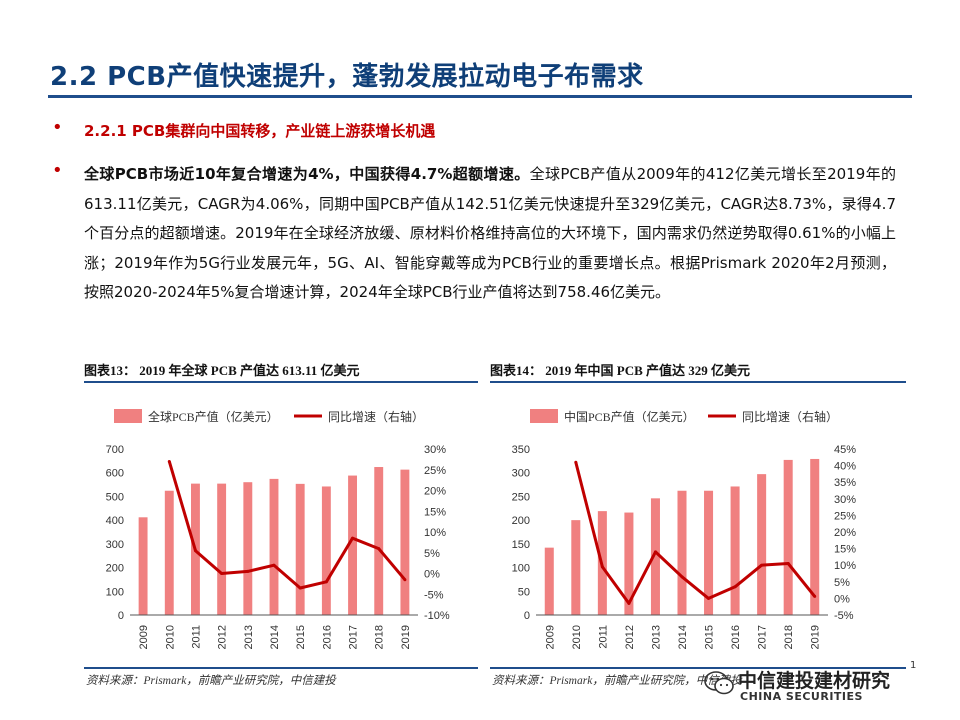 The image size is (960, 720). What do you see at coordinates (222, 370) in the screenshot?
I see `figure-13-title: 图表13： 2019 年全球 PCB 产值达 613.11 亿美元` at bounding box center [222, 370].